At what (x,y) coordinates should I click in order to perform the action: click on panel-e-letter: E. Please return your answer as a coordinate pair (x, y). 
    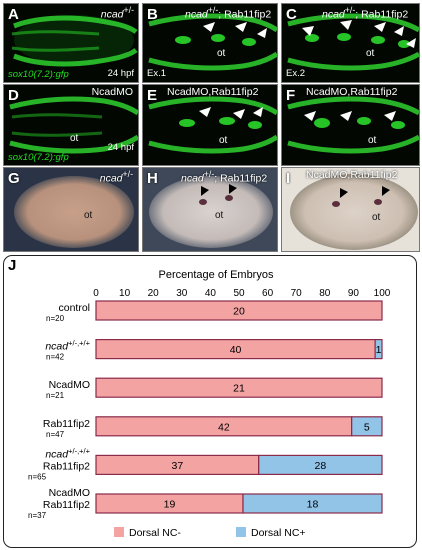
    Looking at the image, I should click on (152, 95).